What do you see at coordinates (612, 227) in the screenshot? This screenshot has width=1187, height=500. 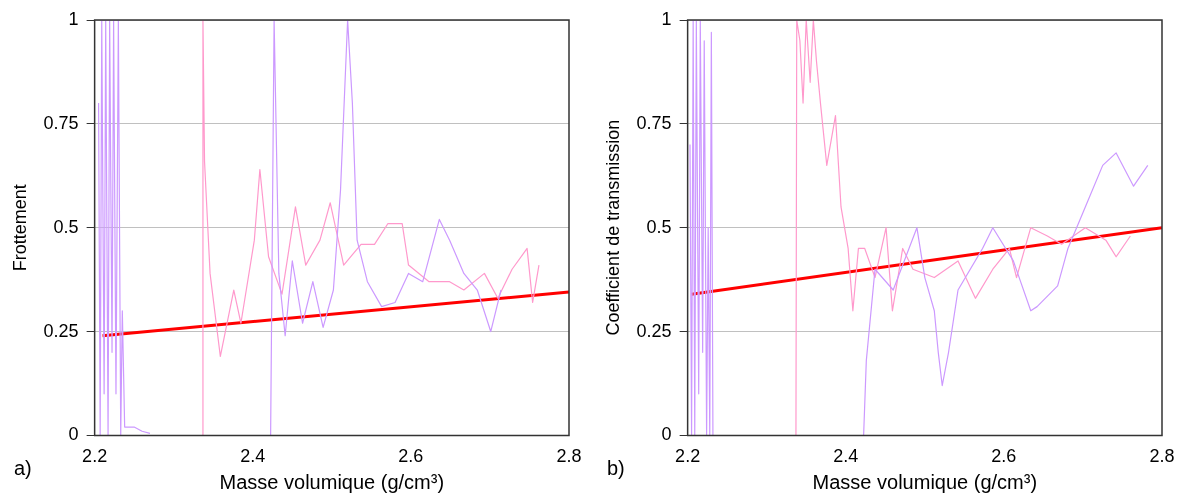 I see `y-axis-title: Coefficient de transmission` at bounding box center [612, 227].